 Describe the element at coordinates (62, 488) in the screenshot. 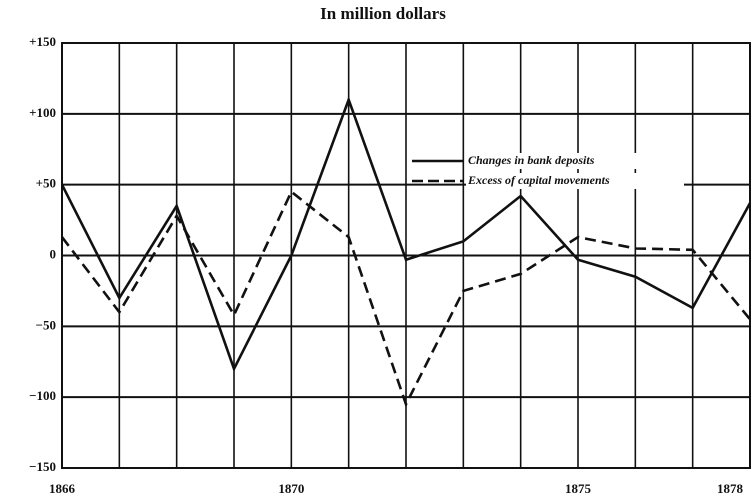

I see `x-tick-label: 1866` at that location.